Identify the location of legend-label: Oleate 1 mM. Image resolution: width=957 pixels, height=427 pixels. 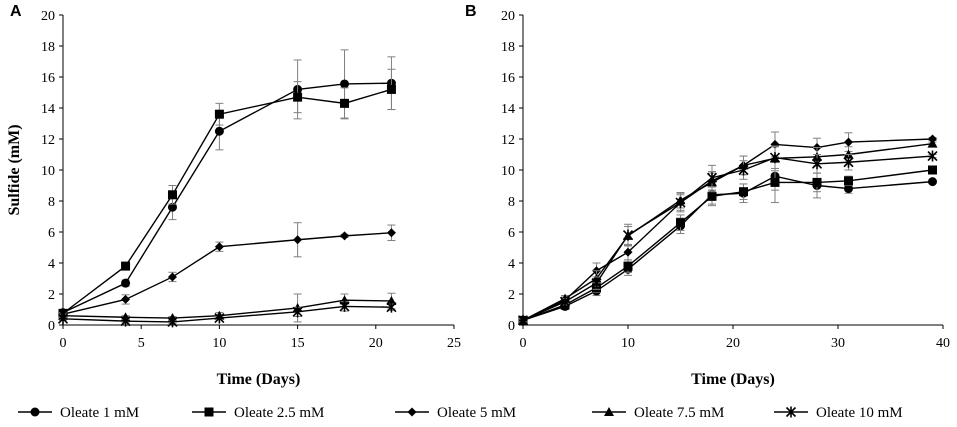
(99, 413).